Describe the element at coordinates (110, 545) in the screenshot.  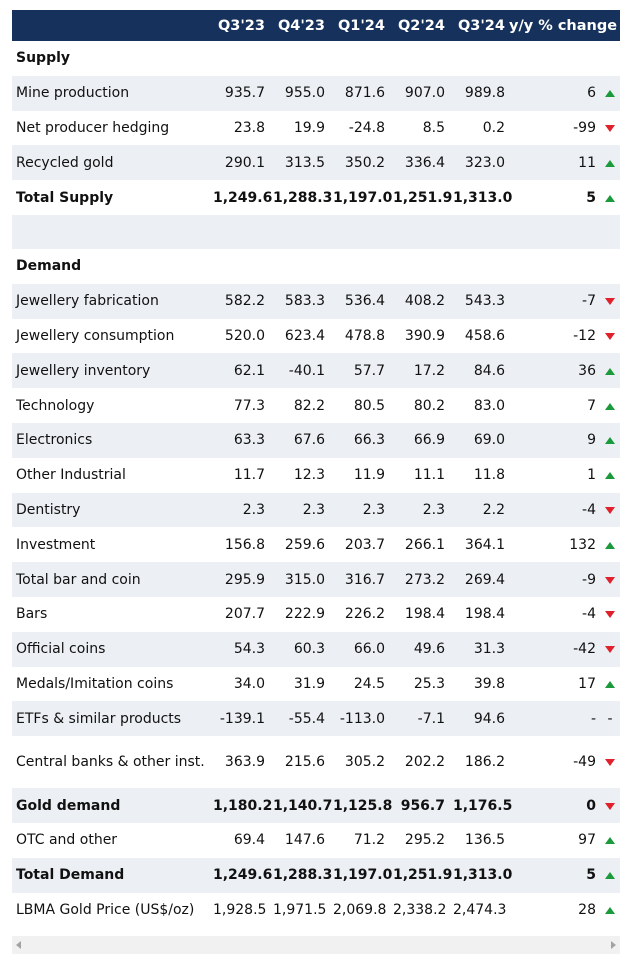
I see `row-label: Investment` at that location.